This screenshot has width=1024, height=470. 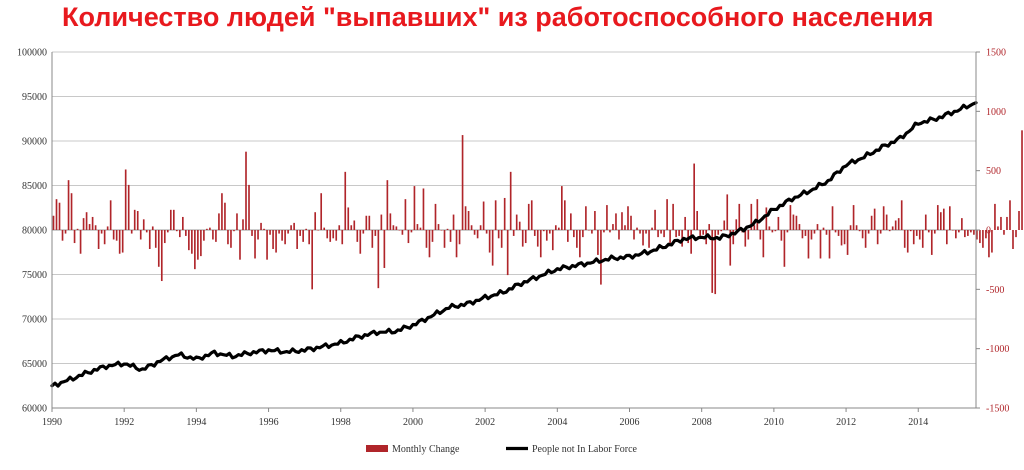 What do you see at coordinates (34, 320) in the screenshot?
I see `y-left-tick-label: 70000` at bounding box center [34, 320].